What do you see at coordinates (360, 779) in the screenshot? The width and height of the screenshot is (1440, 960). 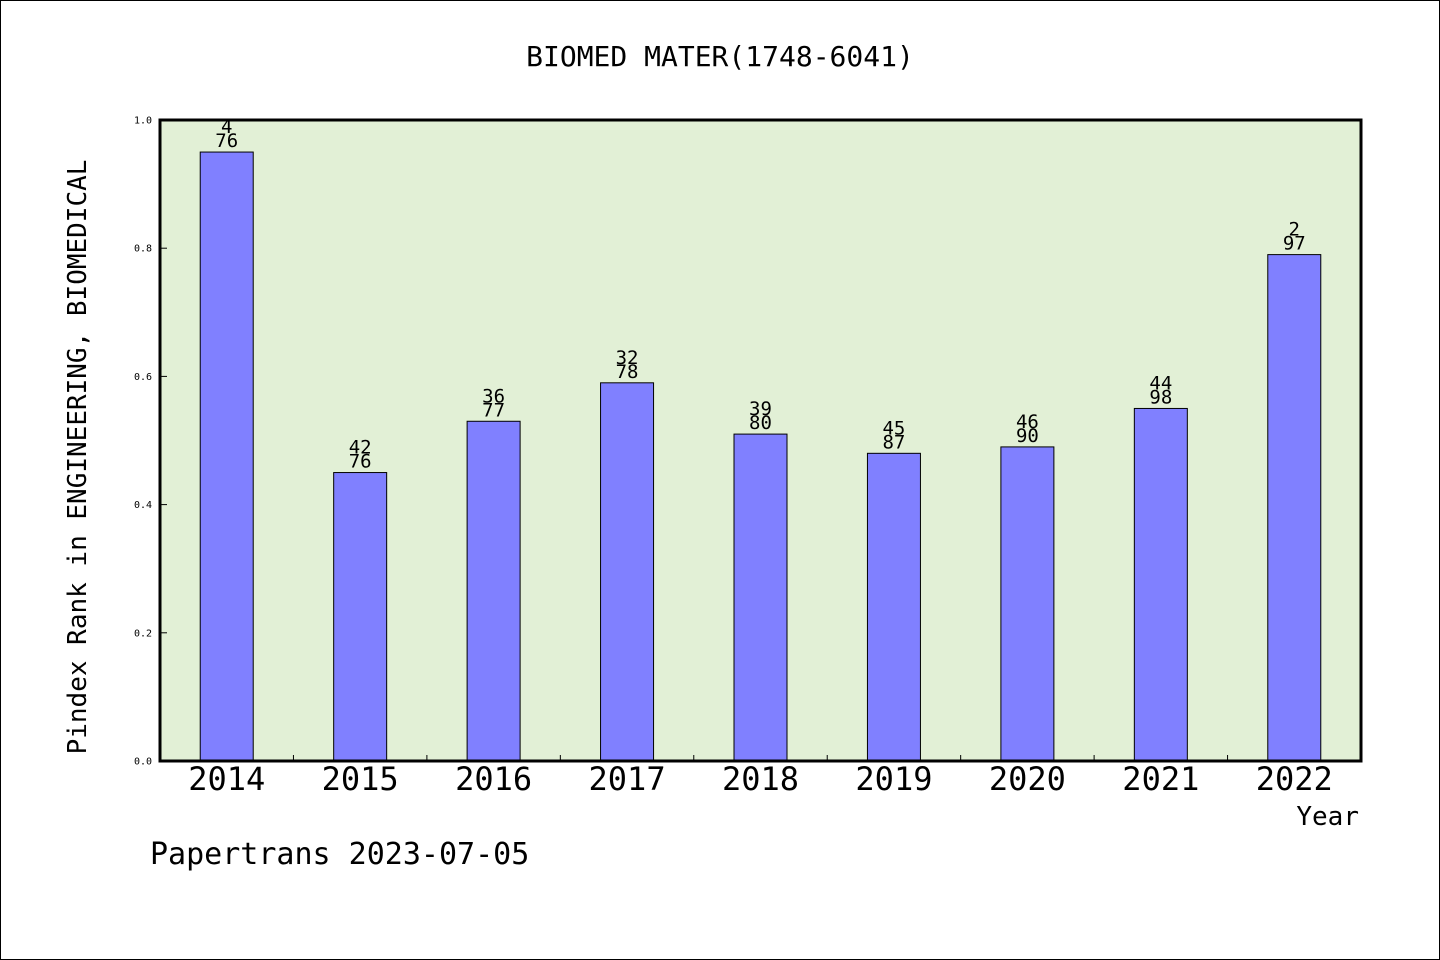 I see `x-tick-label: 2015` at bounding box center [360, 779].